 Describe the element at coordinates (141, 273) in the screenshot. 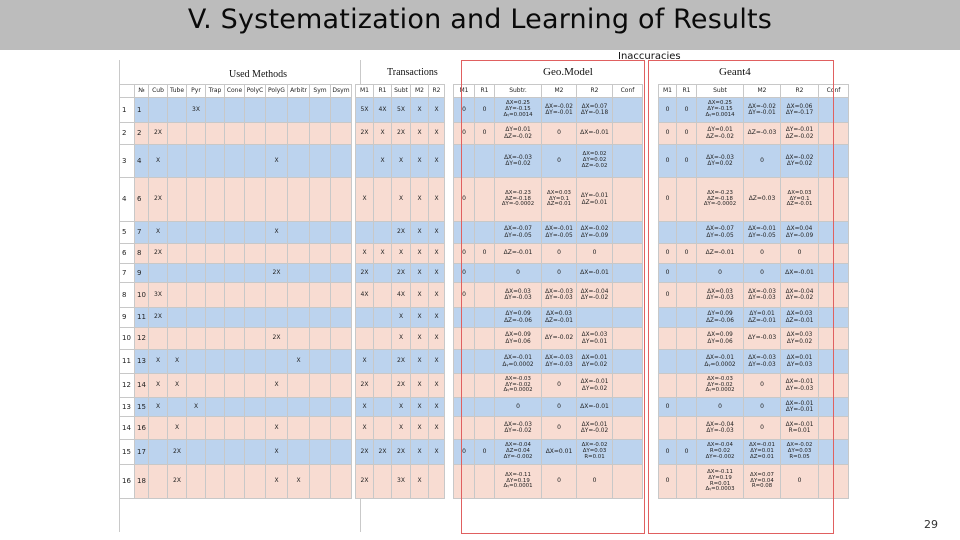

I see `method-number-cell: 9` at that location.